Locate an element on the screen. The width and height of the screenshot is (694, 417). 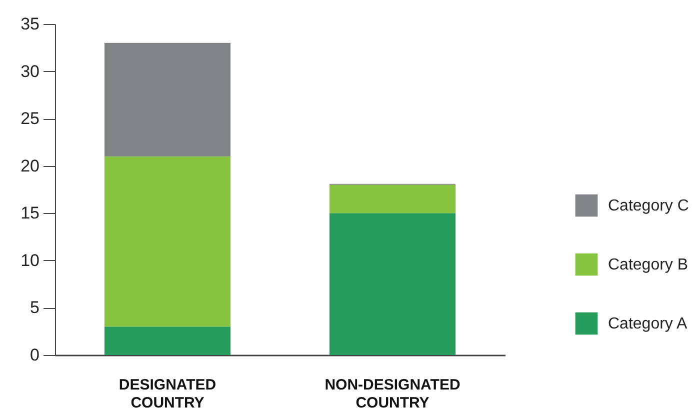
y-tick-label: 20 is located at coordinates (30, 166).